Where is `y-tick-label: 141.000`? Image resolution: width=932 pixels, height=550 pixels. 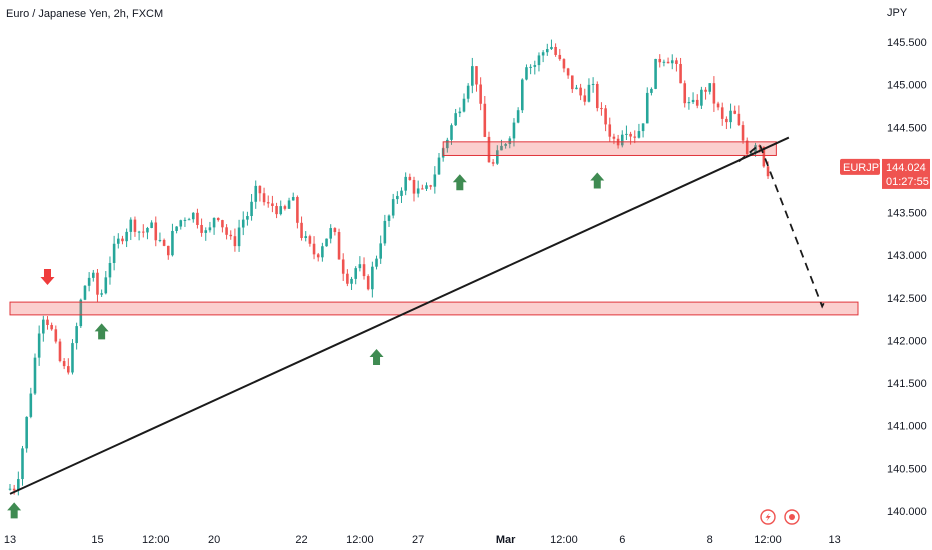 y-tick-label: 141.000 is located at coordinates (907, 427).